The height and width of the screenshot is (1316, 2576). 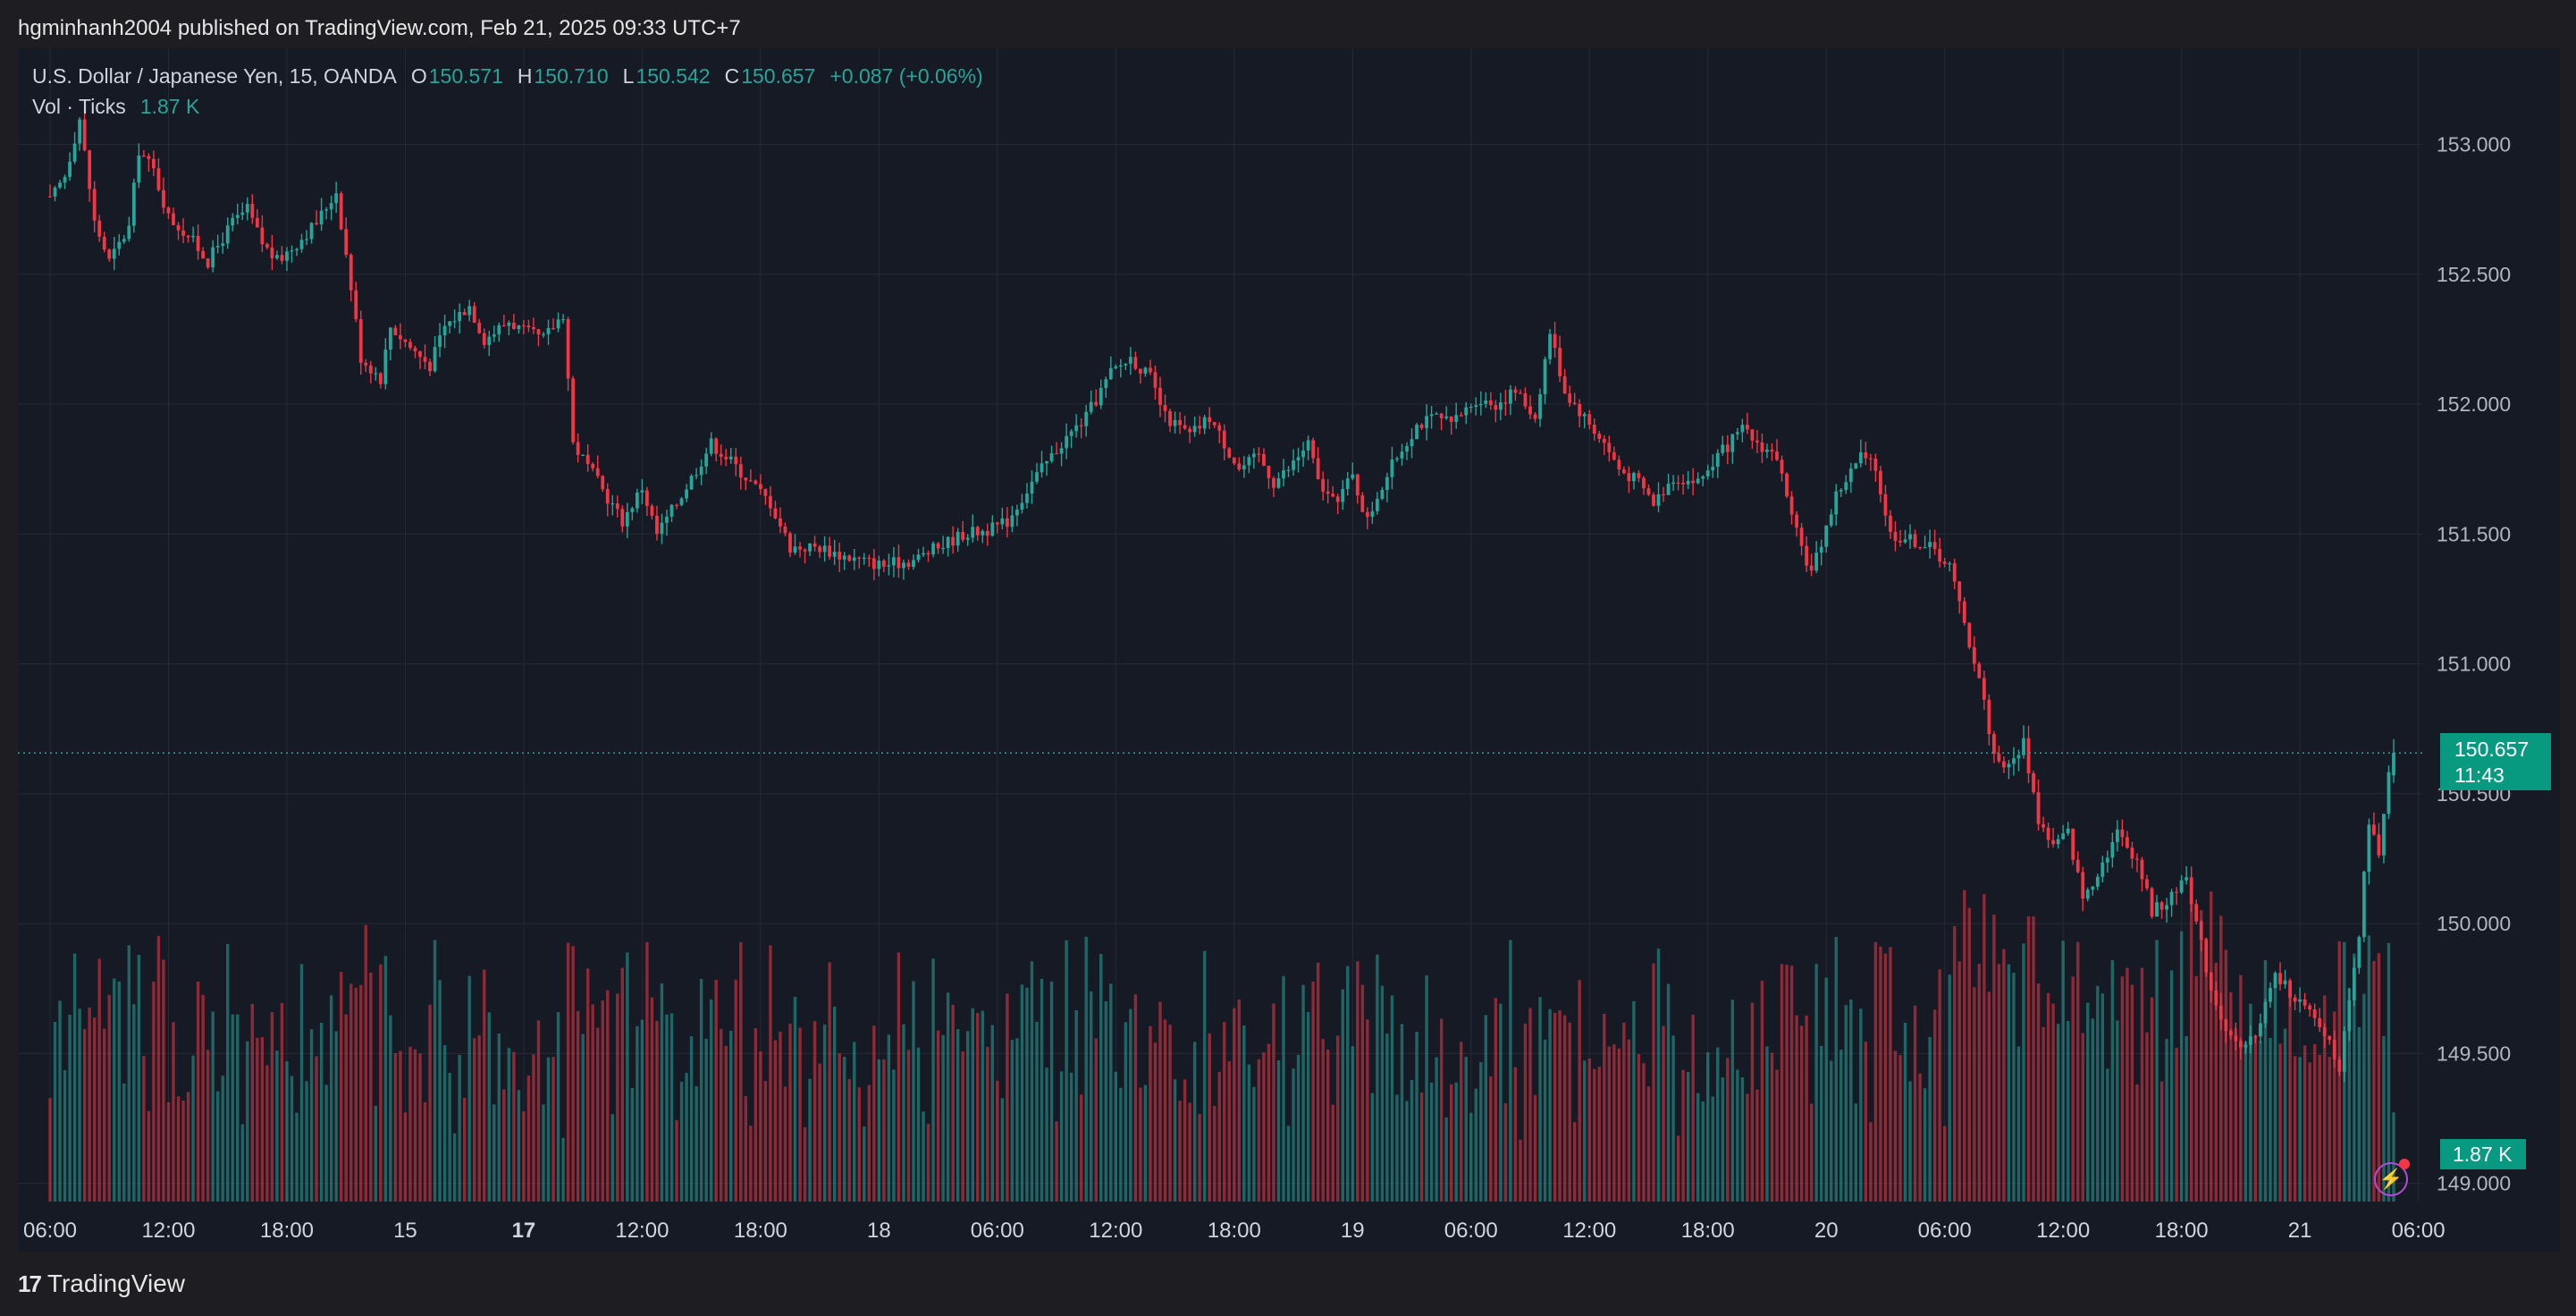 What do you see at coordinates (102, 1283) in the screenshot?
I see `tradingview-brand: 17 TradingView` at bounding box center [102, 1283].